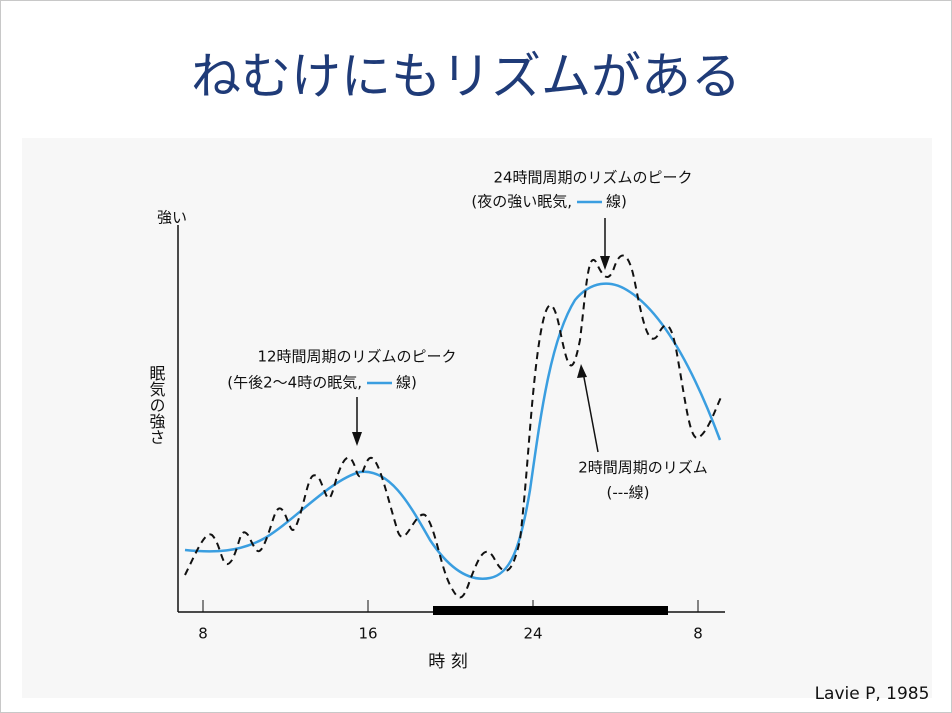 This screenshot has height=713, width=952. Describe the element at coordinates (590, 412) in the screenshot. I see `arrow` at that location.